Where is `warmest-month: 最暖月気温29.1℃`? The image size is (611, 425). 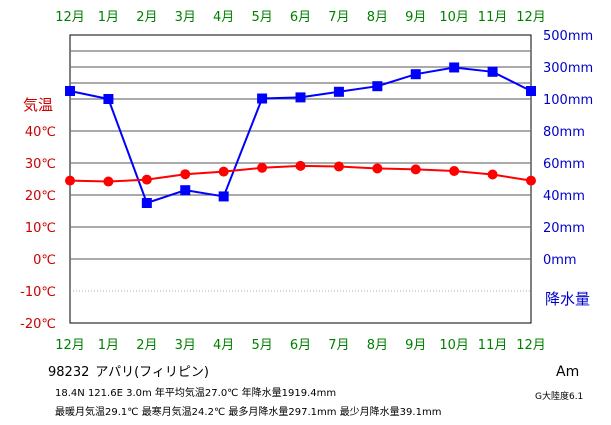
warmest-month: 最暖月気温29.1℃ is located at coordinates (97, 412).